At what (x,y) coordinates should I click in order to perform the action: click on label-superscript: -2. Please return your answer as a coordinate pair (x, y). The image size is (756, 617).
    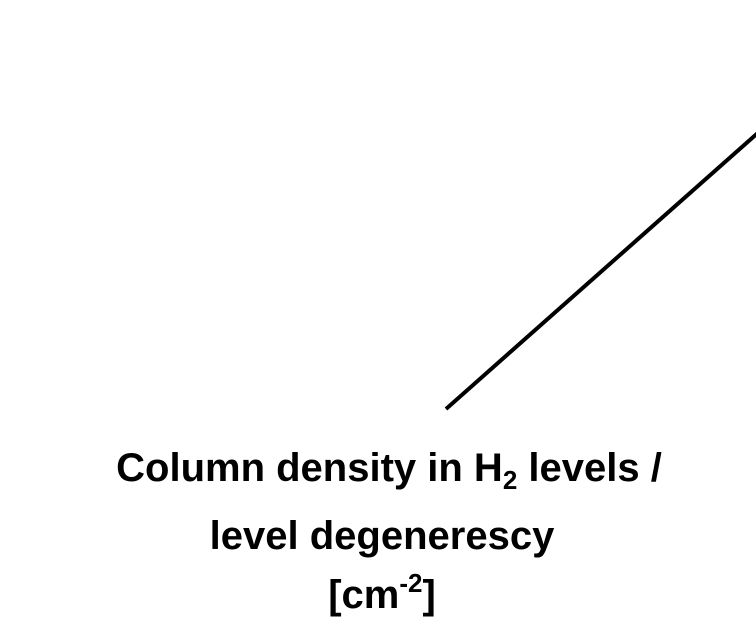
    Looking at the image, I should click on (410, 583).